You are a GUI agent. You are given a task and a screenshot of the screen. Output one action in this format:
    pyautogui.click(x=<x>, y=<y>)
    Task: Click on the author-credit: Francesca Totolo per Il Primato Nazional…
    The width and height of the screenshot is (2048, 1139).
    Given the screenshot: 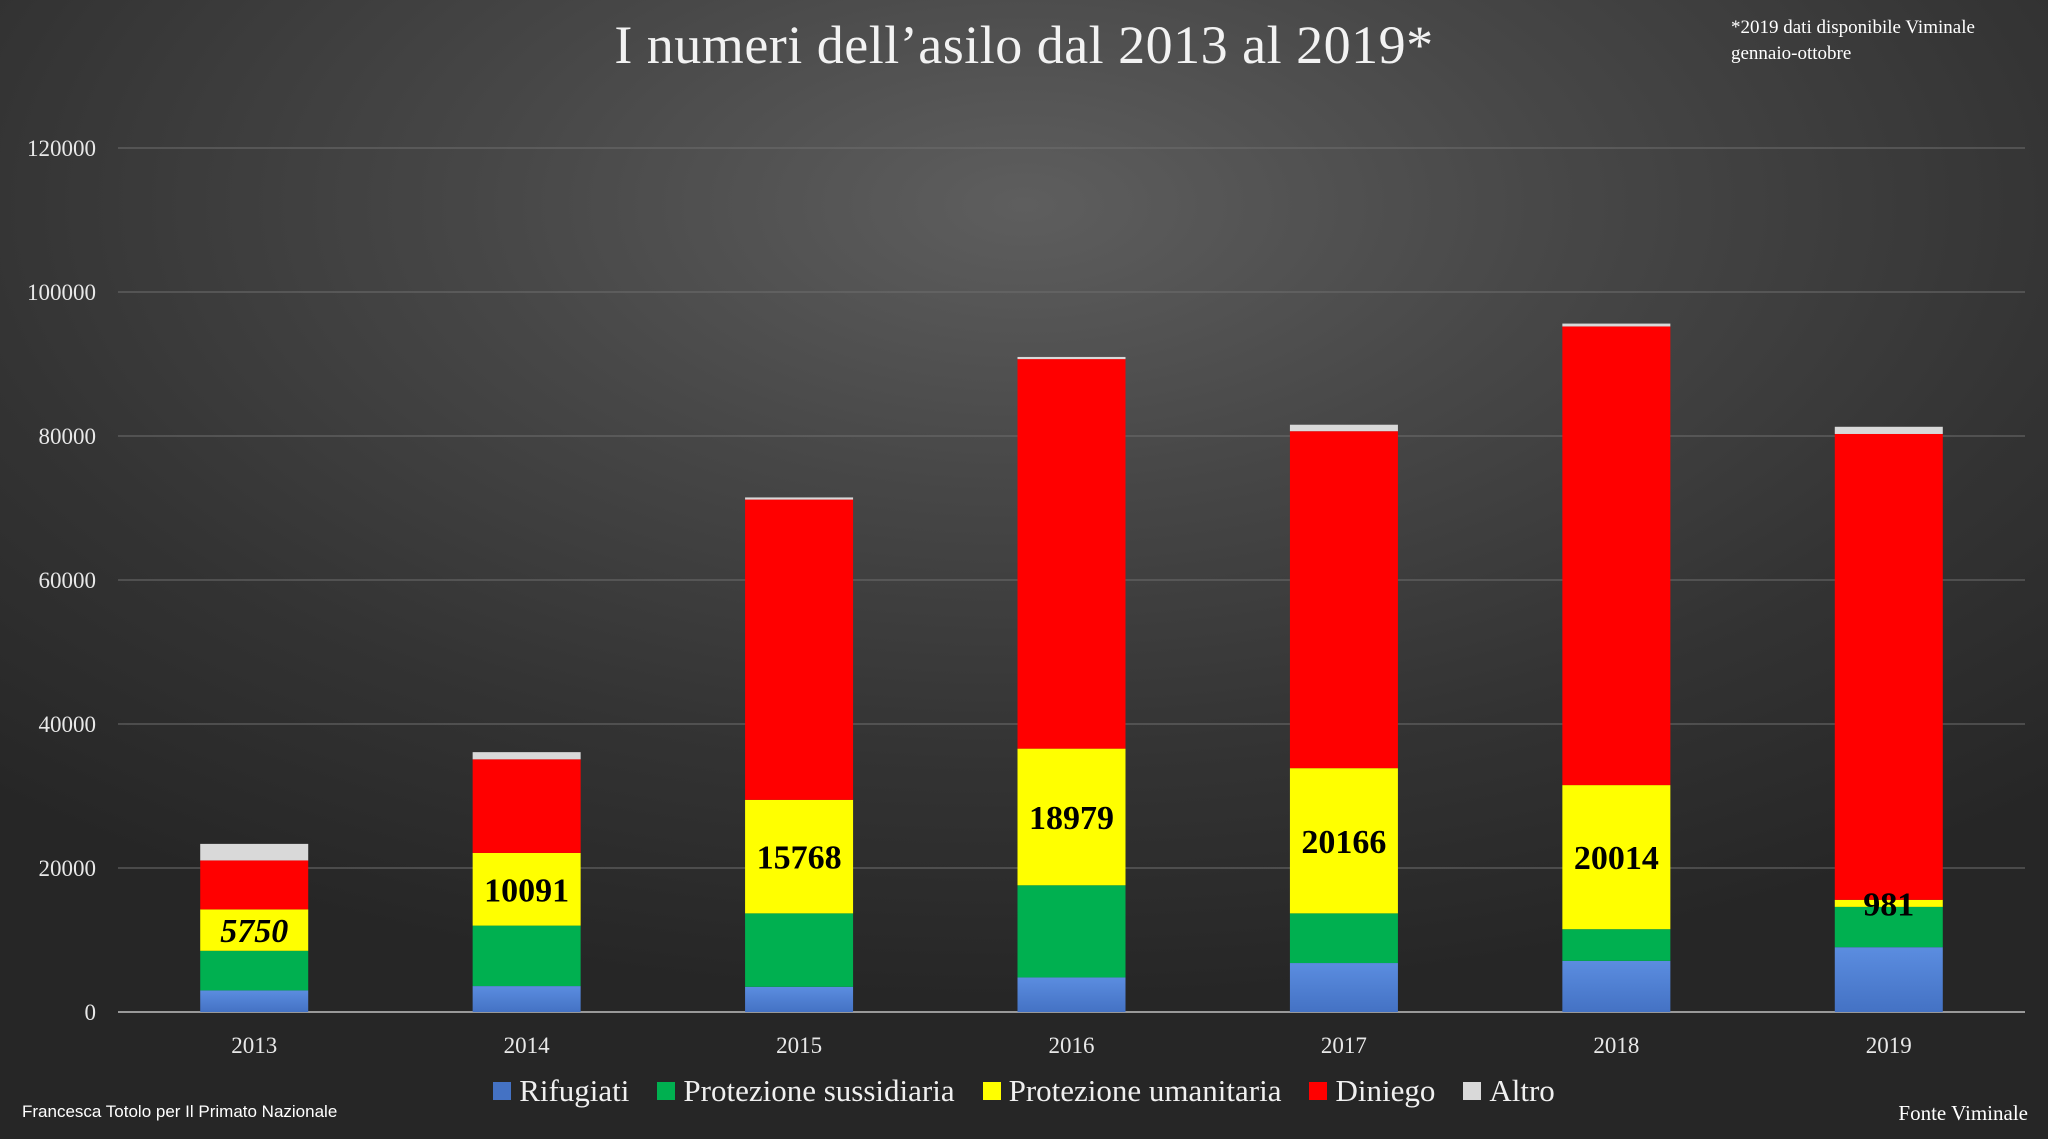 What is the action you would take?
    pyautogui.click(x=180, y=1111)
    